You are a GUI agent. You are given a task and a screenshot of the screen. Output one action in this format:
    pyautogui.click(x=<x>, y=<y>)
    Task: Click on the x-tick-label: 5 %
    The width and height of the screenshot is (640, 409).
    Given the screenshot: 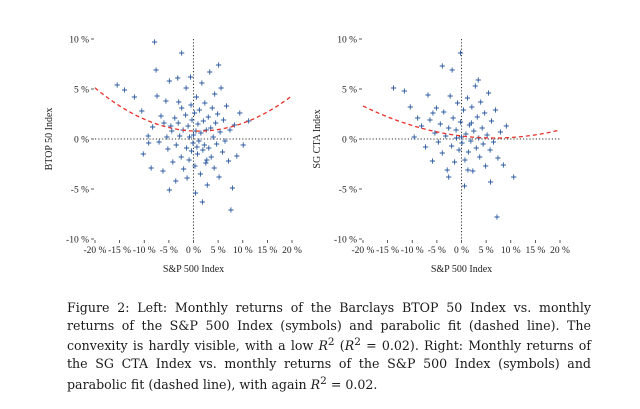 What is the action you would take?
    pyautogui.click(x=218, y=251)
    